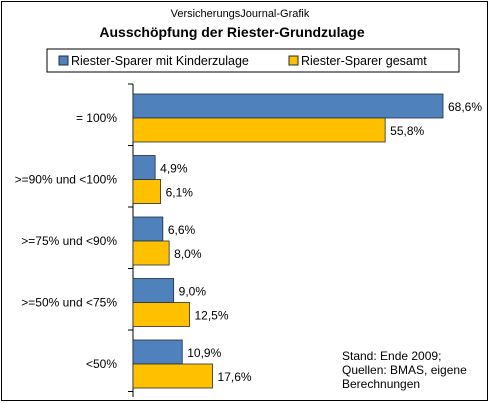 This screenshot has height=404, width=491. What do you see at coordinates (180, 193) in the screenshot?
I see `value-label-gesamt: 6,1%` at bounding box center [180, 193].